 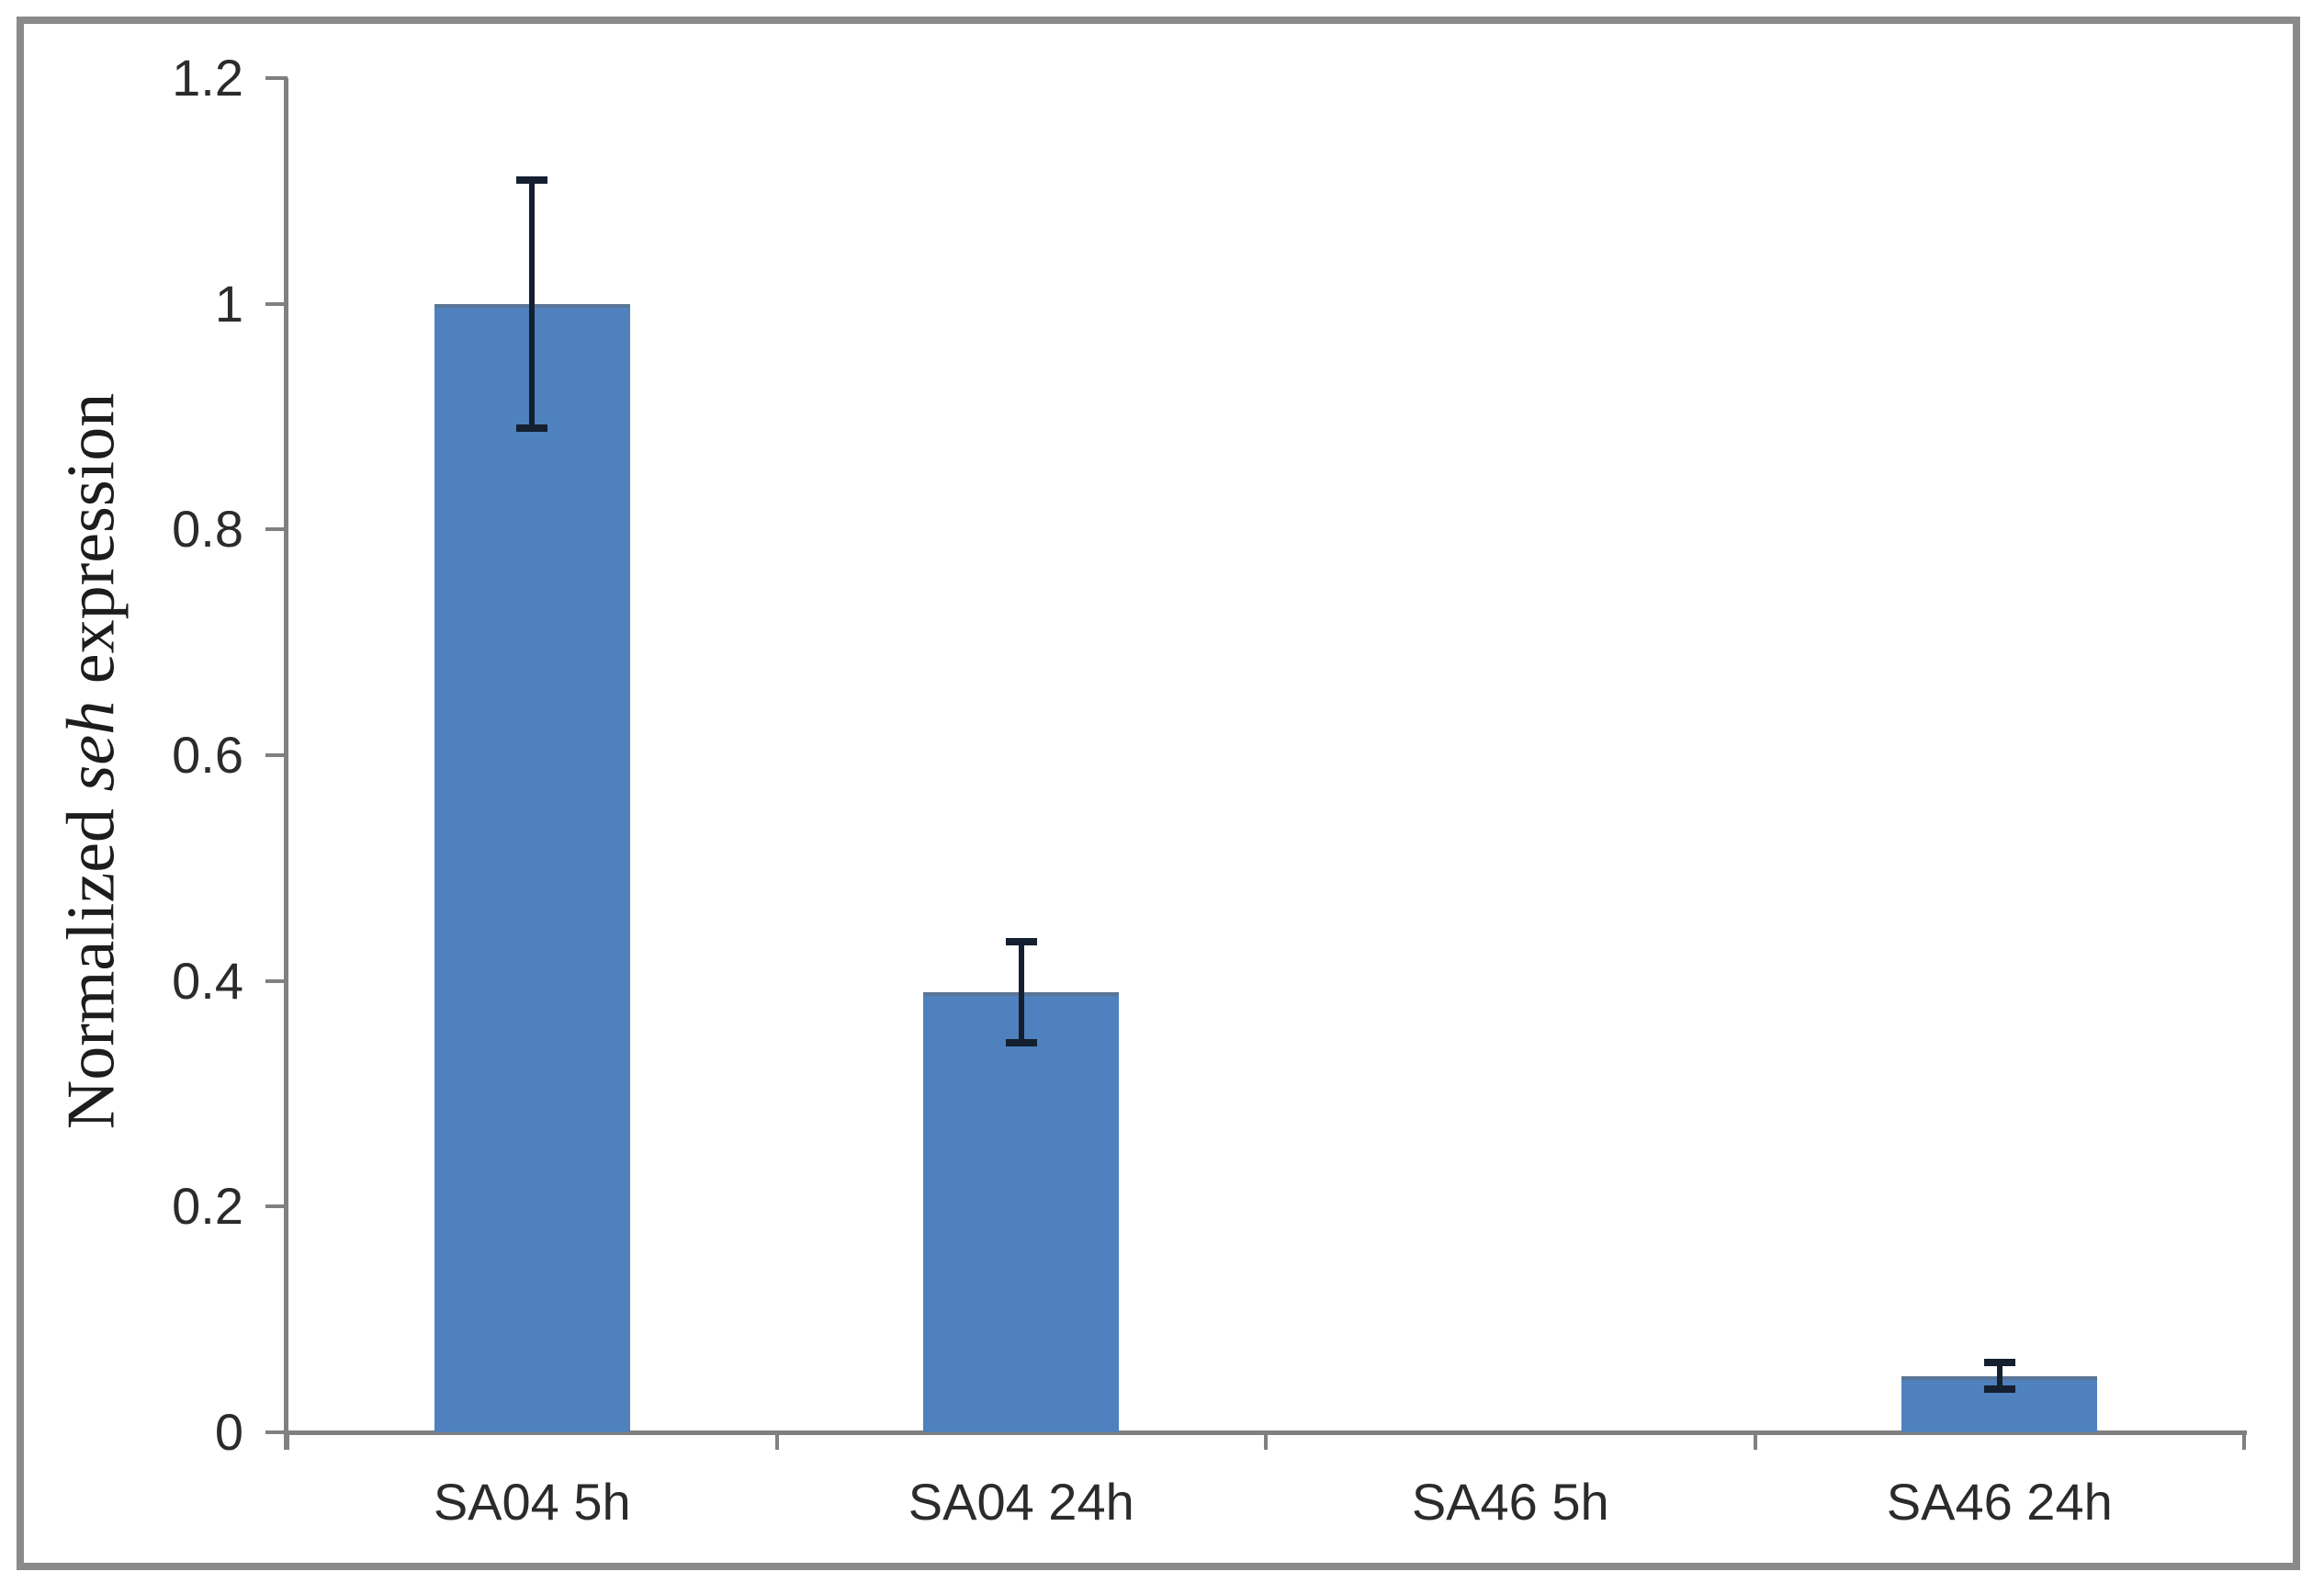 I want to click on y-axis-title-prefix: Normalized, so click(x=91, y=960).